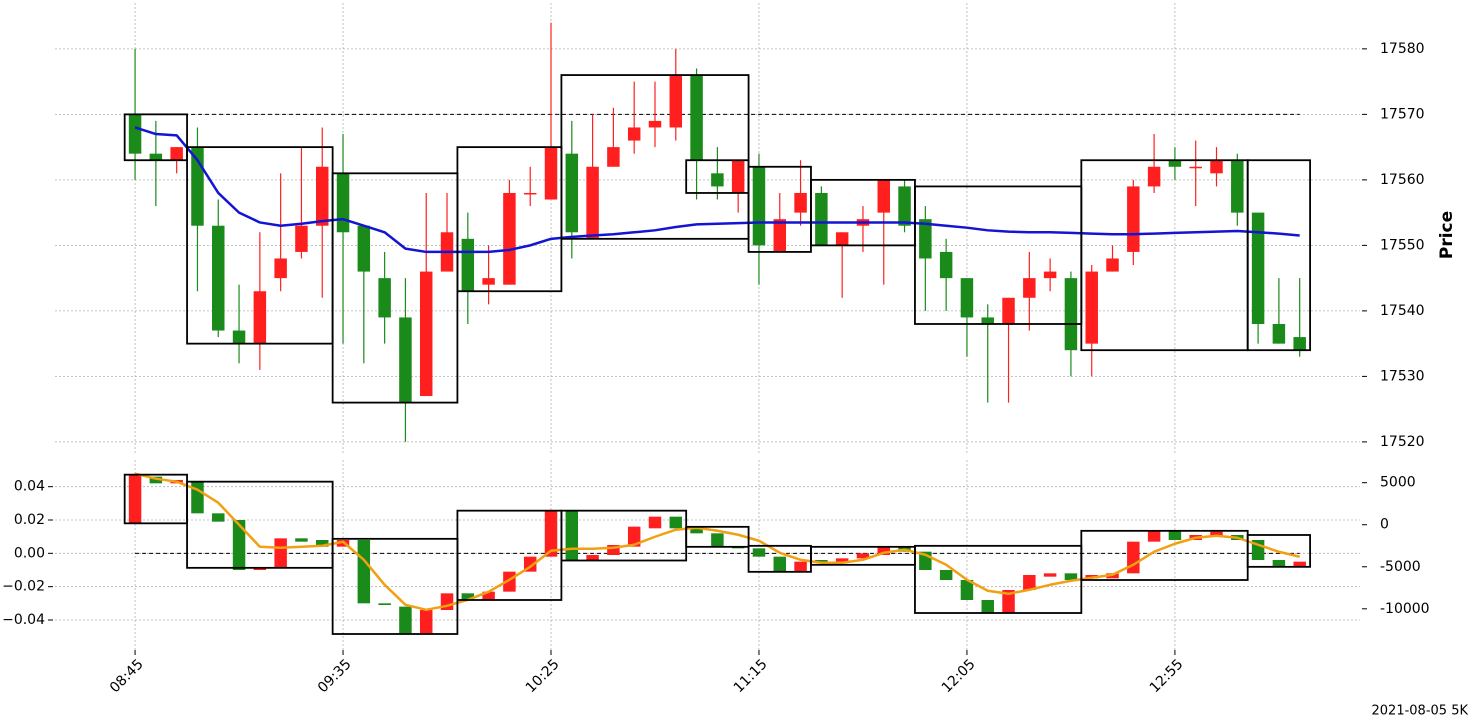 The height and width of the screenshot is (721, 1472). What do you see at coordinates (1384, 525) in the screenshot?
I see `y2-tick-label: 0` at bounding box center [1384, 525].